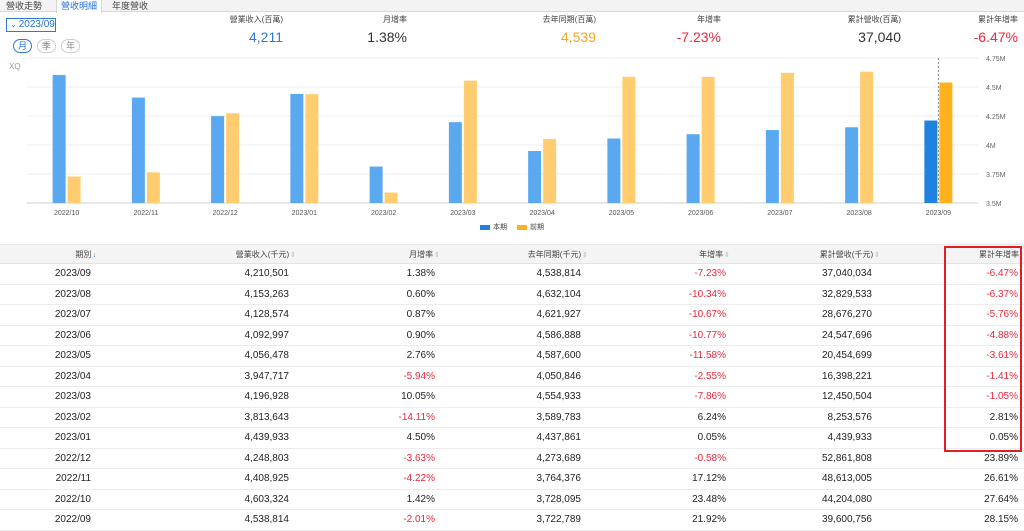  I want to click on column-header: 年增率⇕, so click(714, 255).